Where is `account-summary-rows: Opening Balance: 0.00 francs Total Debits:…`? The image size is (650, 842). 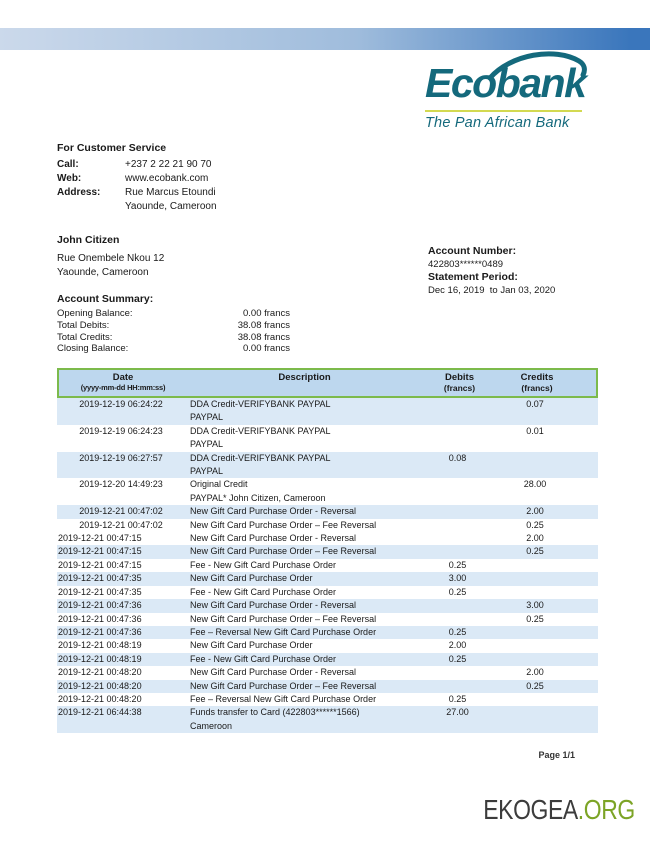 account-summary-rows: Opening Balance: 0.00 francs Total Debits:… is located at coordinates (173, 331).